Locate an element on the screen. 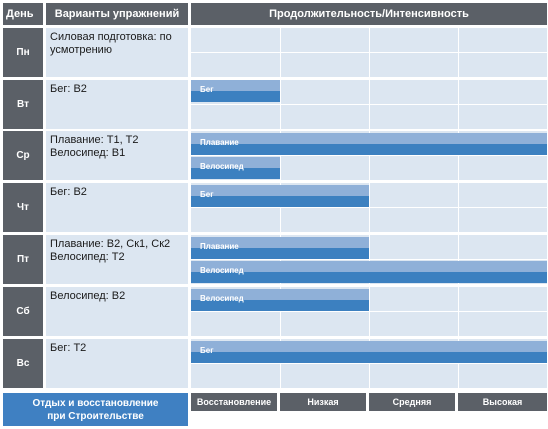  day-row: Вс Бег: Т2 Бег is located at coordinates (274, 363).